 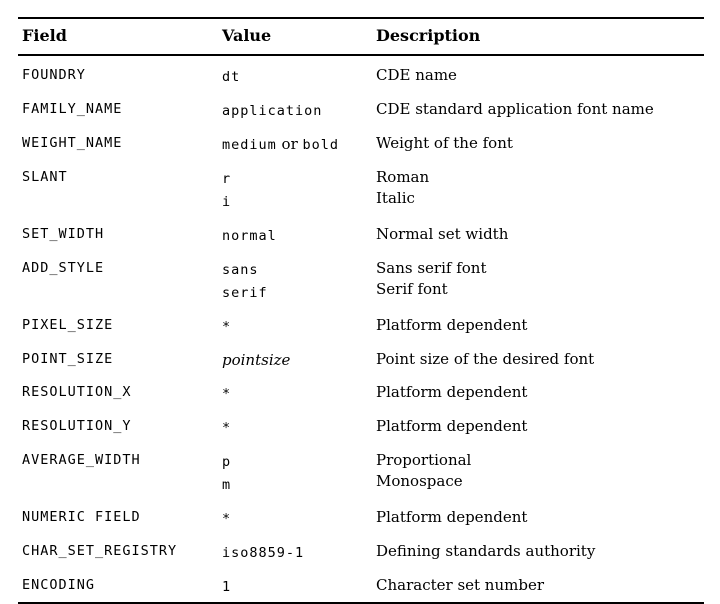 What do you see at coordinates (263, 553) in the screenshot?
I see `value-segment: iso8859-1` at bounding box center [263, 553].